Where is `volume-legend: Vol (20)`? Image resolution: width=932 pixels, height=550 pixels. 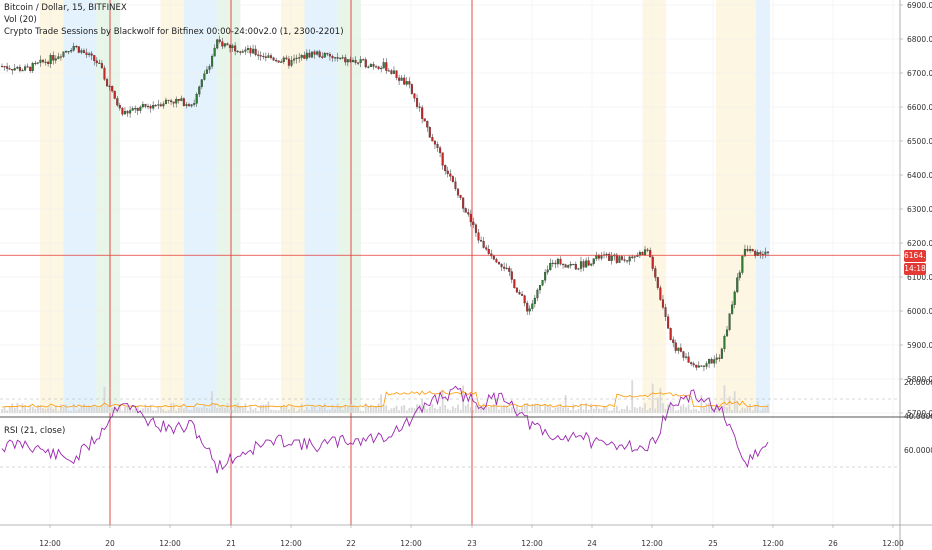
volume-legend: Vol (20) is located at coordinates (20, 20).